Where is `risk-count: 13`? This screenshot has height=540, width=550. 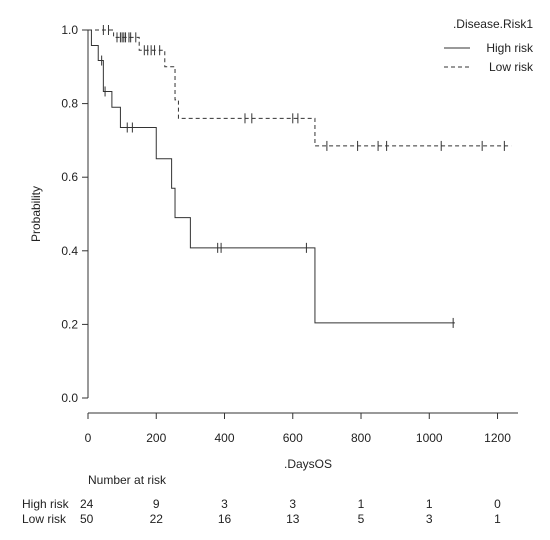
risk-count: 13 is located at coordinates (293, 519).